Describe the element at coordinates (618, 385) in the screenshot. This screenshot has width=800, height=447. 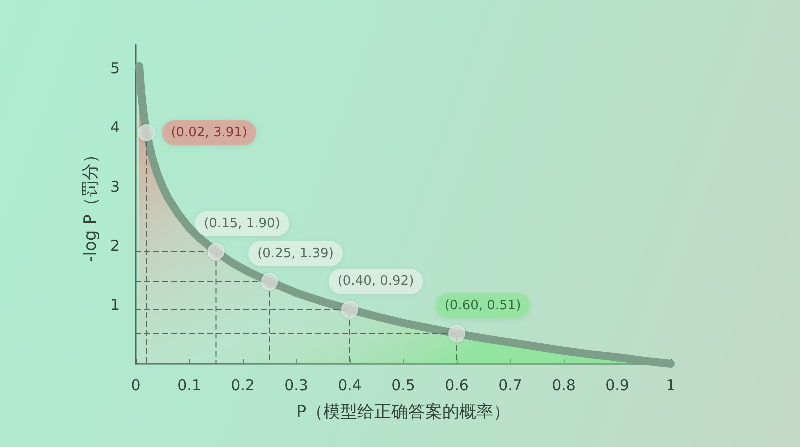
I see `x-tick-label: 0.9` at that location.